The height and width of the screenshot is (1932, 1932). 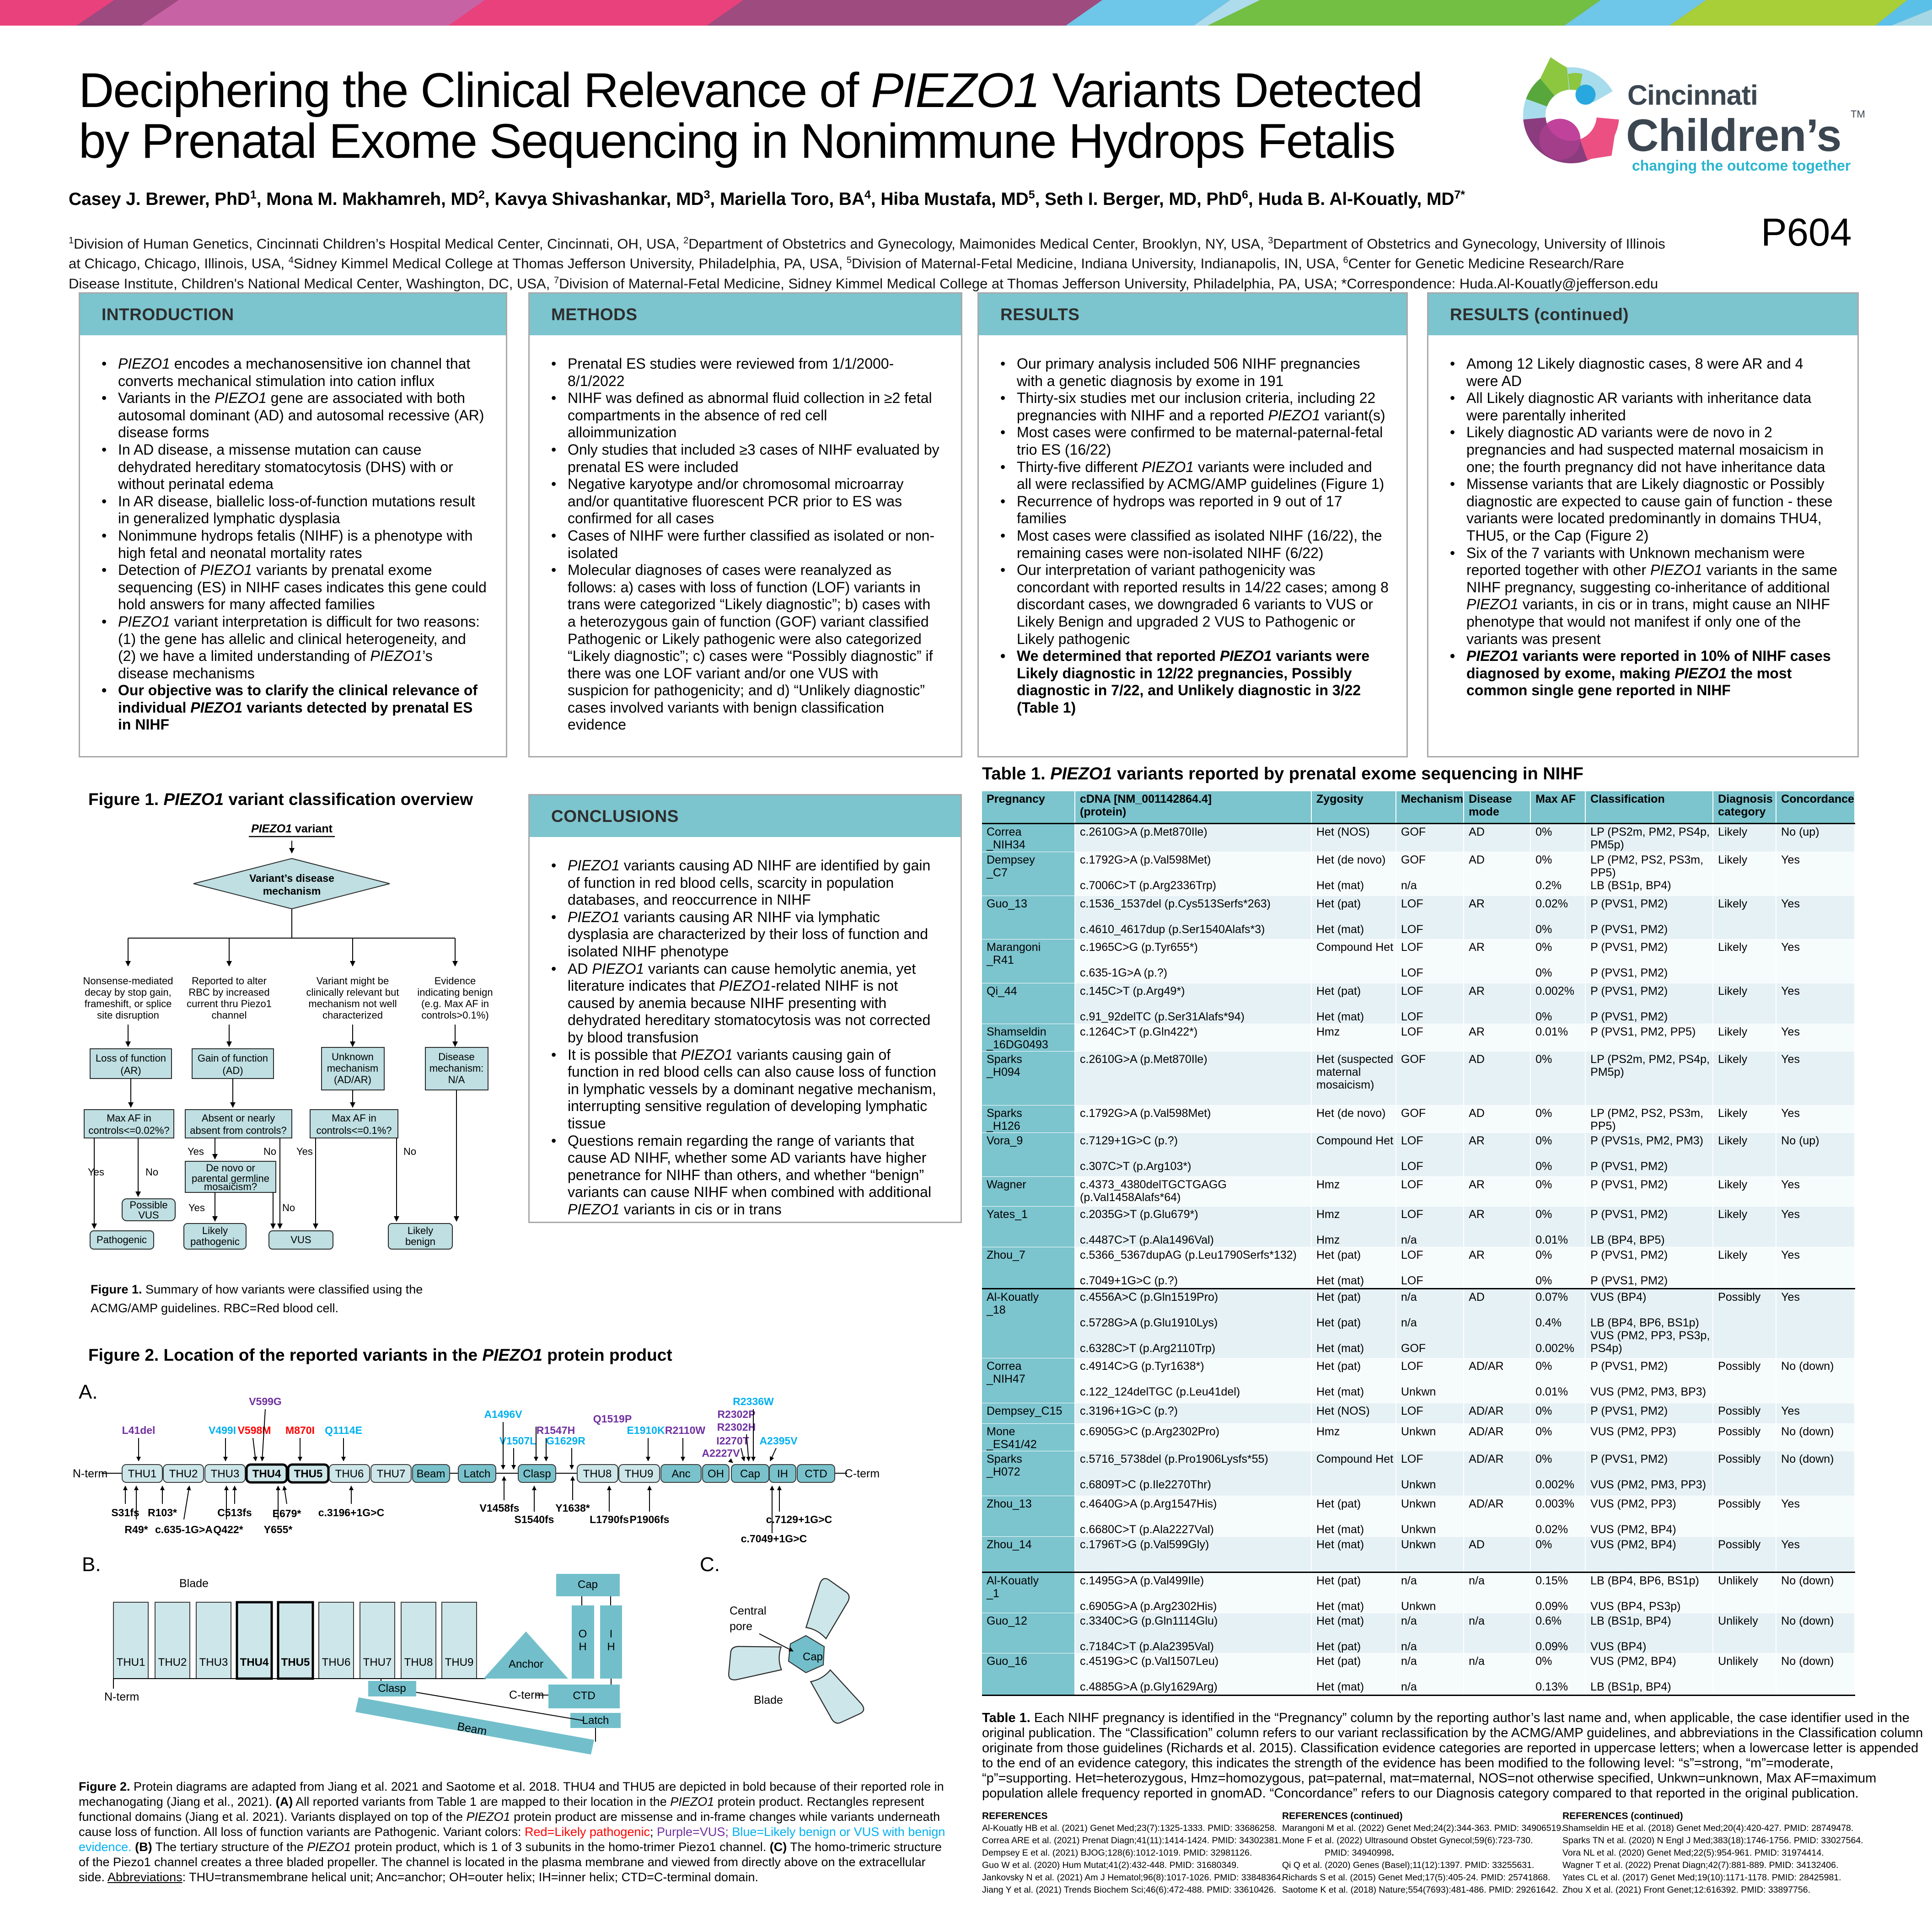 What do you see at coordinates (184, 1529) in the screenshot?
I see `svg-text: c.635-1G>A` at bounding box center [184, 1529].